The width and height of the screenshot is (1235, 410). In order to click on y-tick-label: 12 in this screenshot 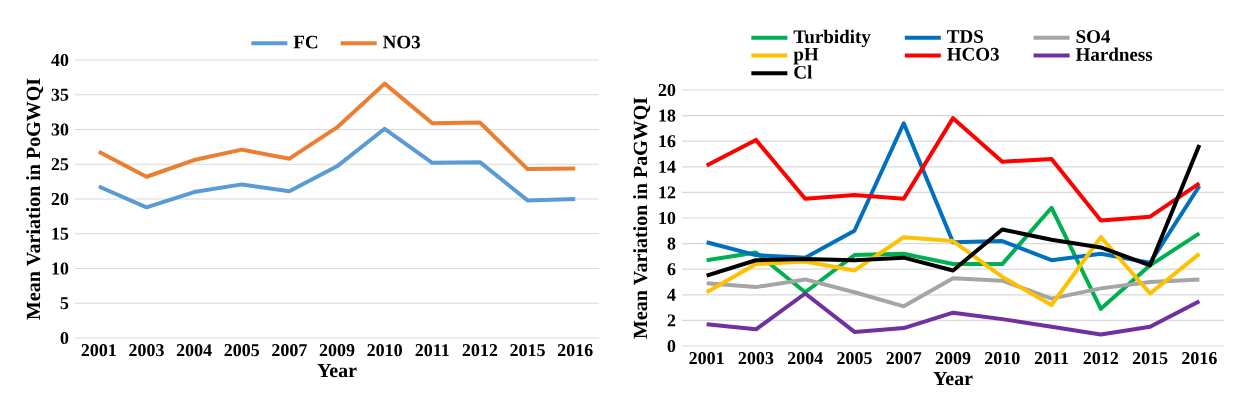, I will do `click(667, 192)`.